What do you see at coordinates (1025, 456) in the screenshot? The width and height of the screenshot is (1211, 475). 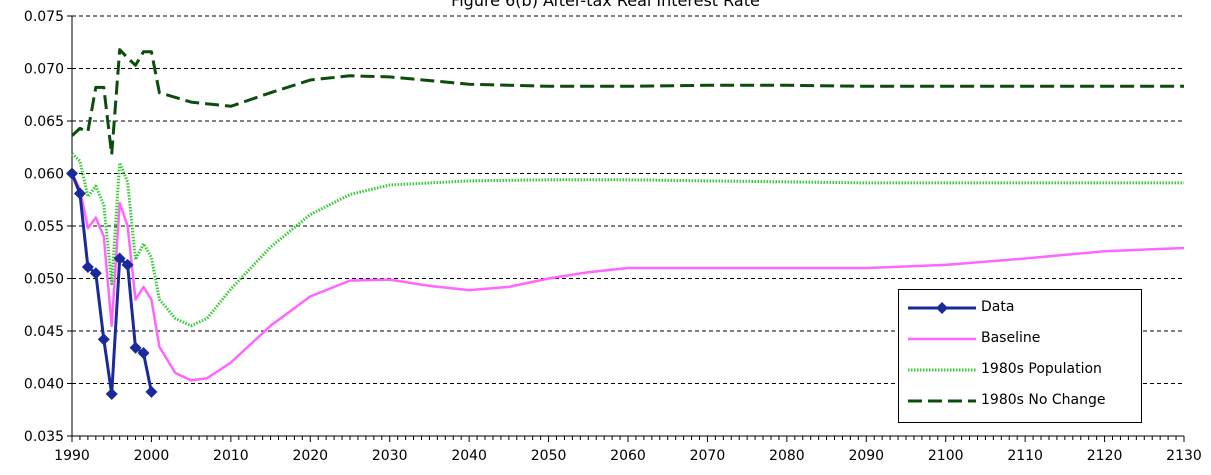 I see `x-tick-label: 2110` at bounding box center [1025, 456].